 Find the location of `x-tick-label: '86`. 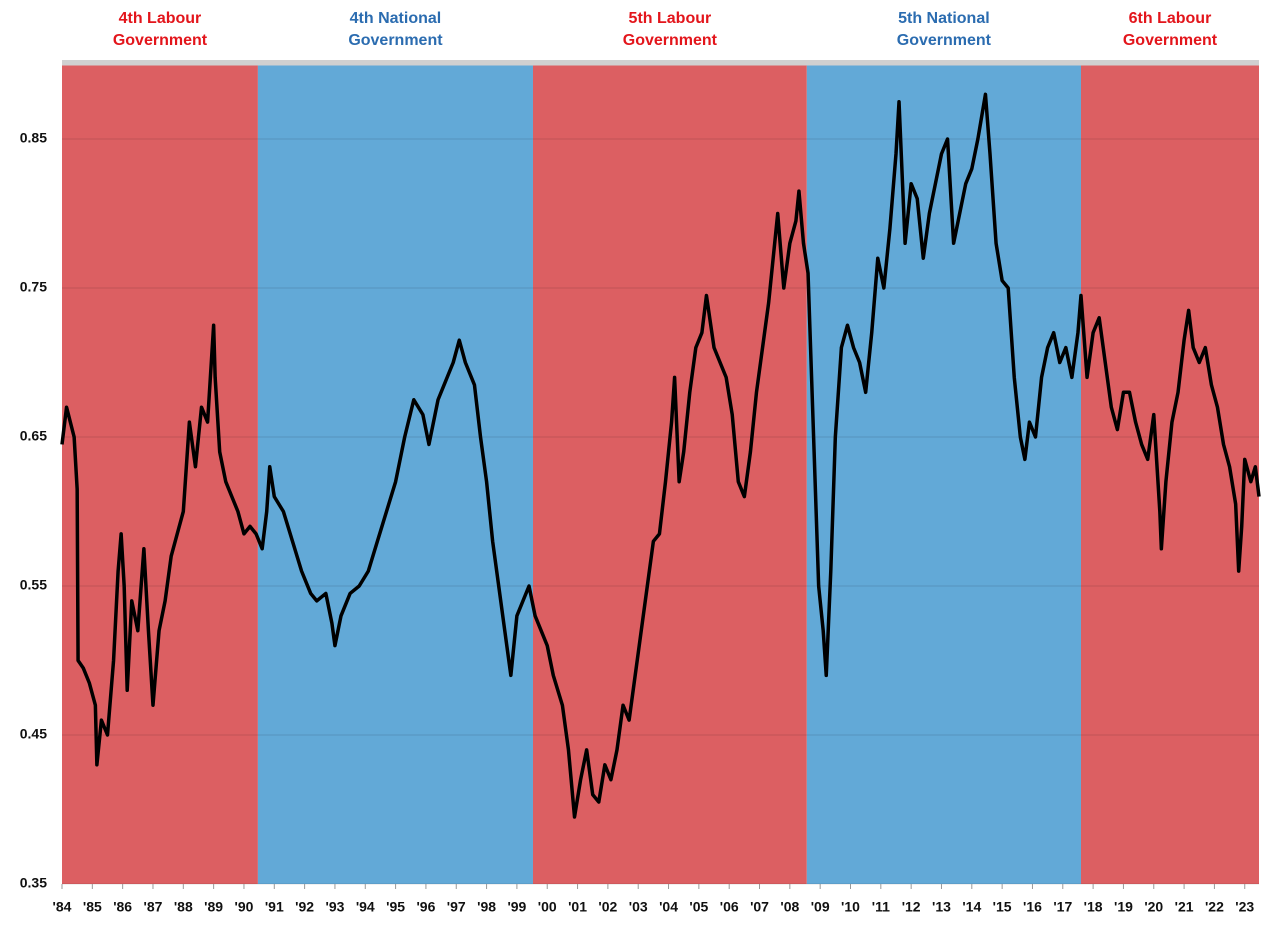

x-tick-label: '86 is located at coordinates (122, 907).